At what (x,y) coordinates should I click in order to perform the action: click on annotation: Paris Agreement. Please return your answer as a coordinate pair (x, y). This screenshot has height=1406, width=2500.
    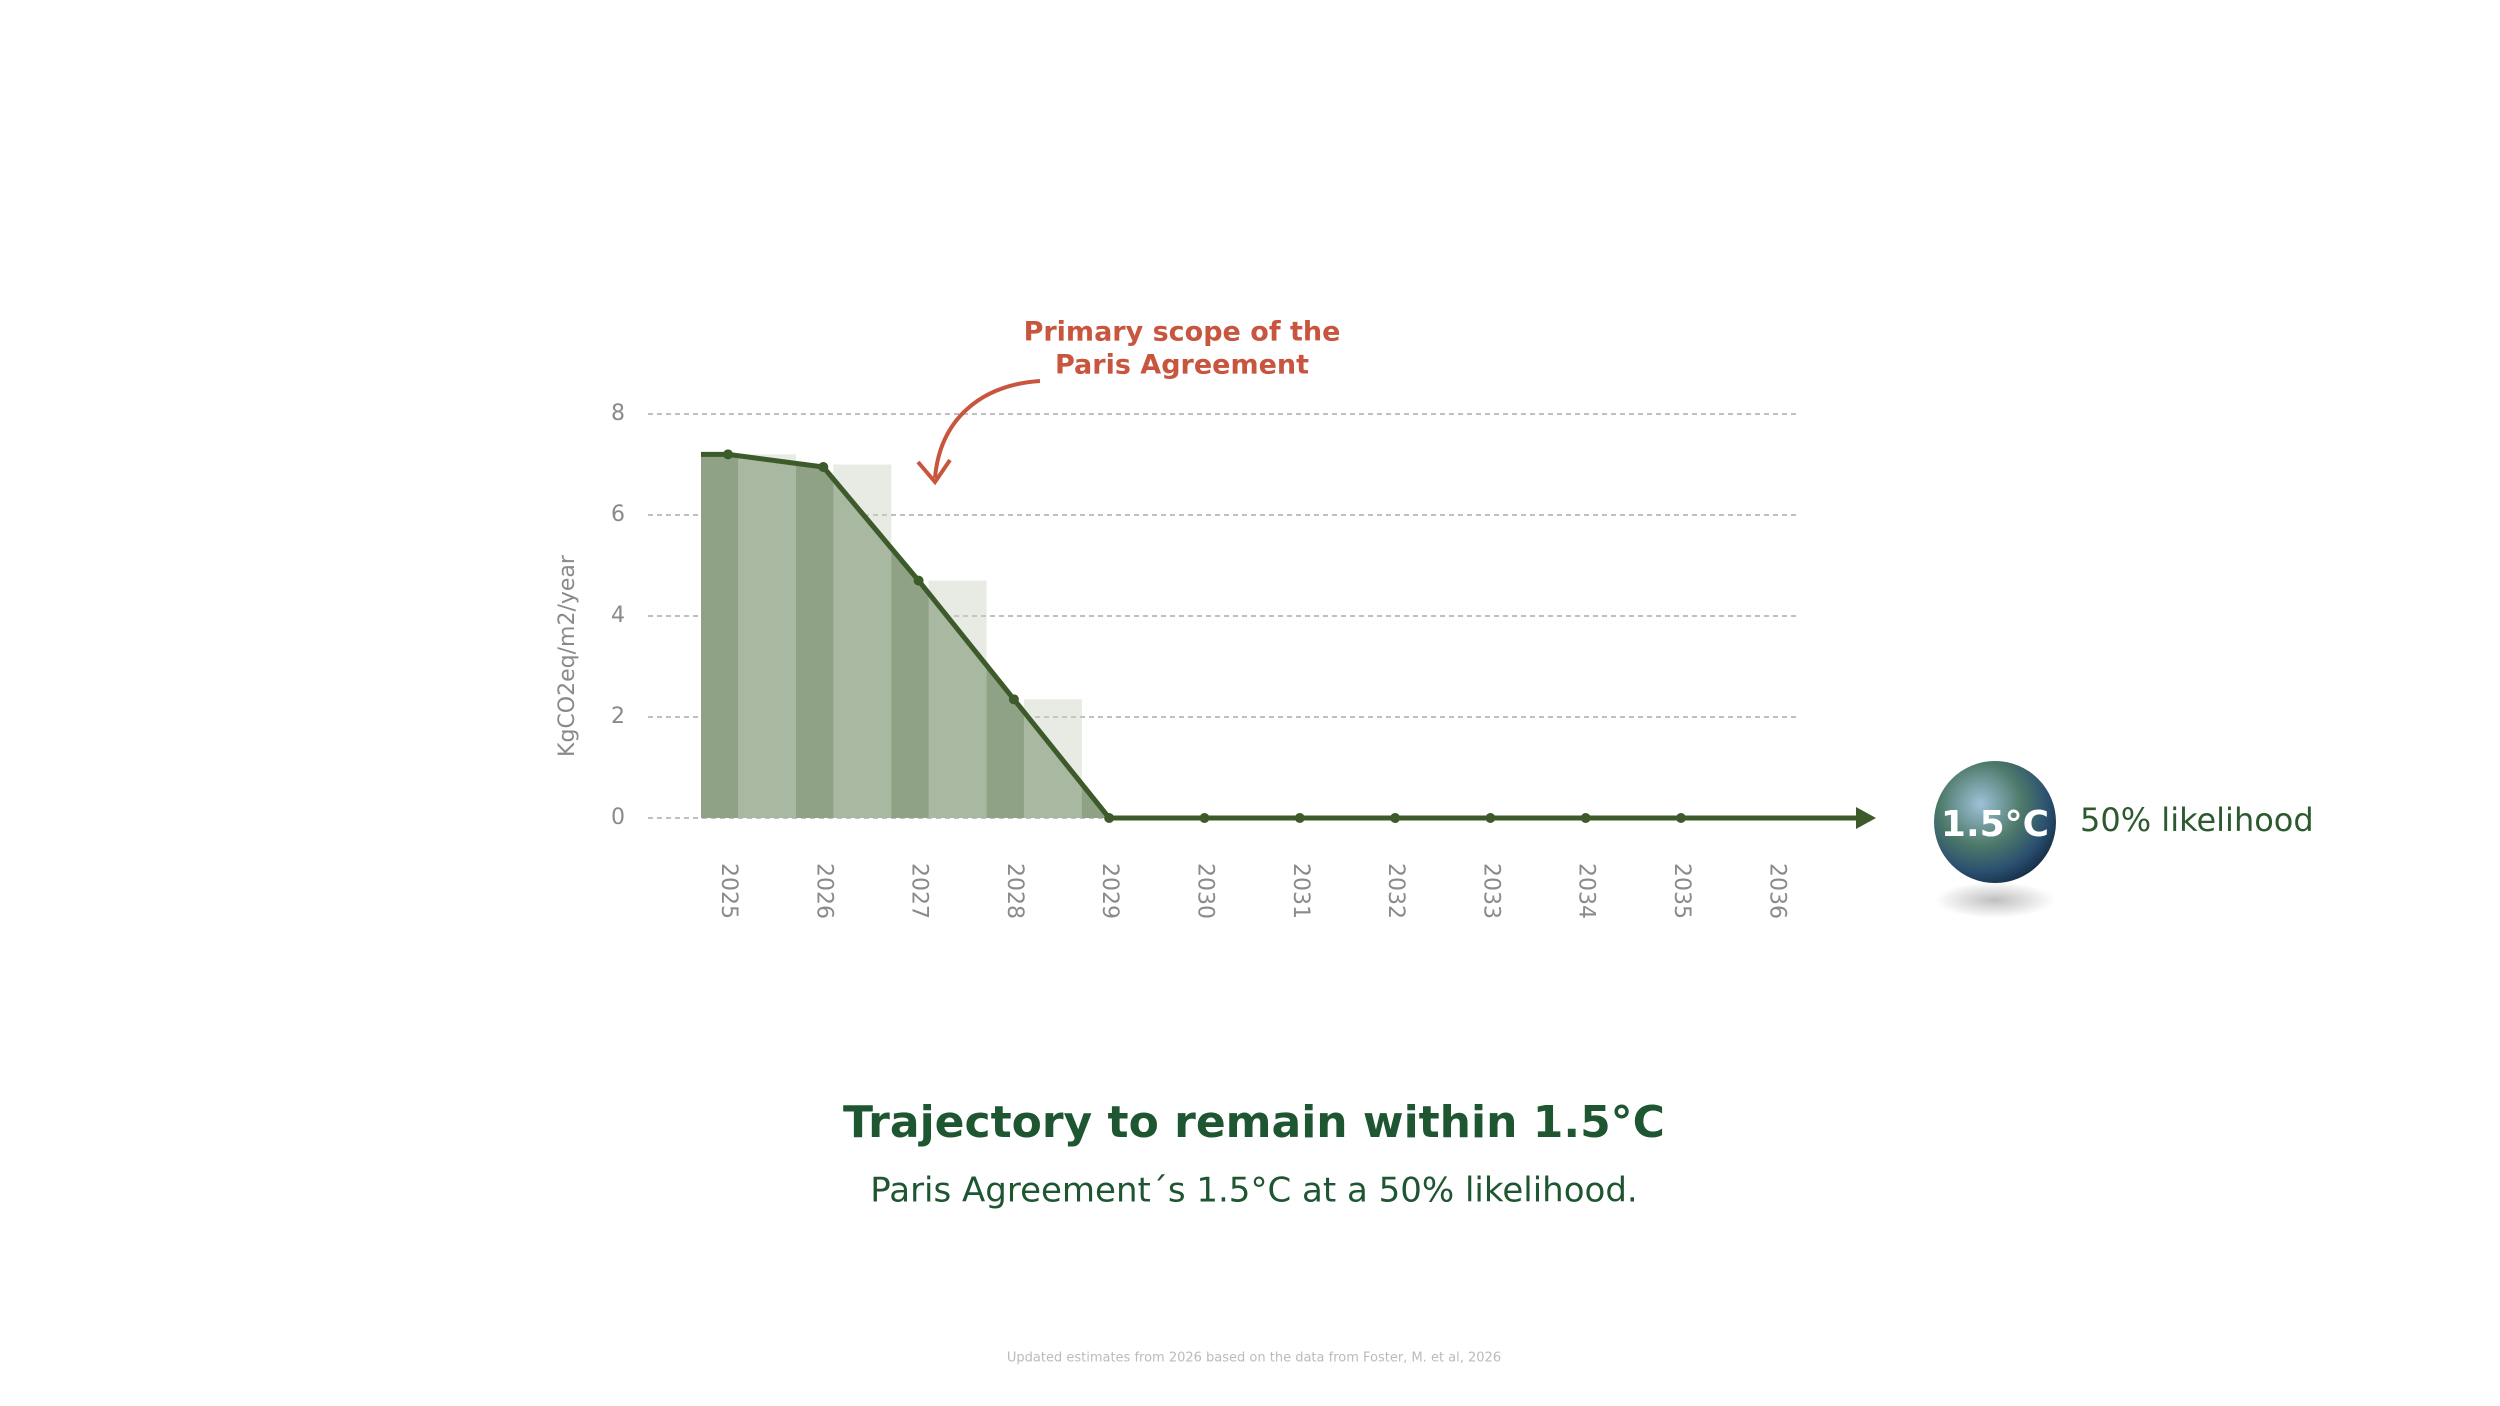
    Looking at the image, I should click on (1182, 365).